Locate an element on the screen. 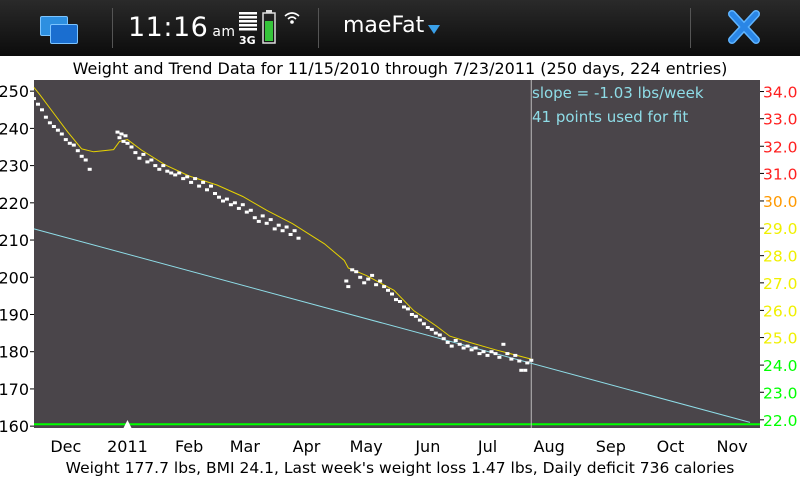 The height and width of the screenshot is (480, 800). bmi-tick-label: 31.0 is located at coordinates (780, 174).